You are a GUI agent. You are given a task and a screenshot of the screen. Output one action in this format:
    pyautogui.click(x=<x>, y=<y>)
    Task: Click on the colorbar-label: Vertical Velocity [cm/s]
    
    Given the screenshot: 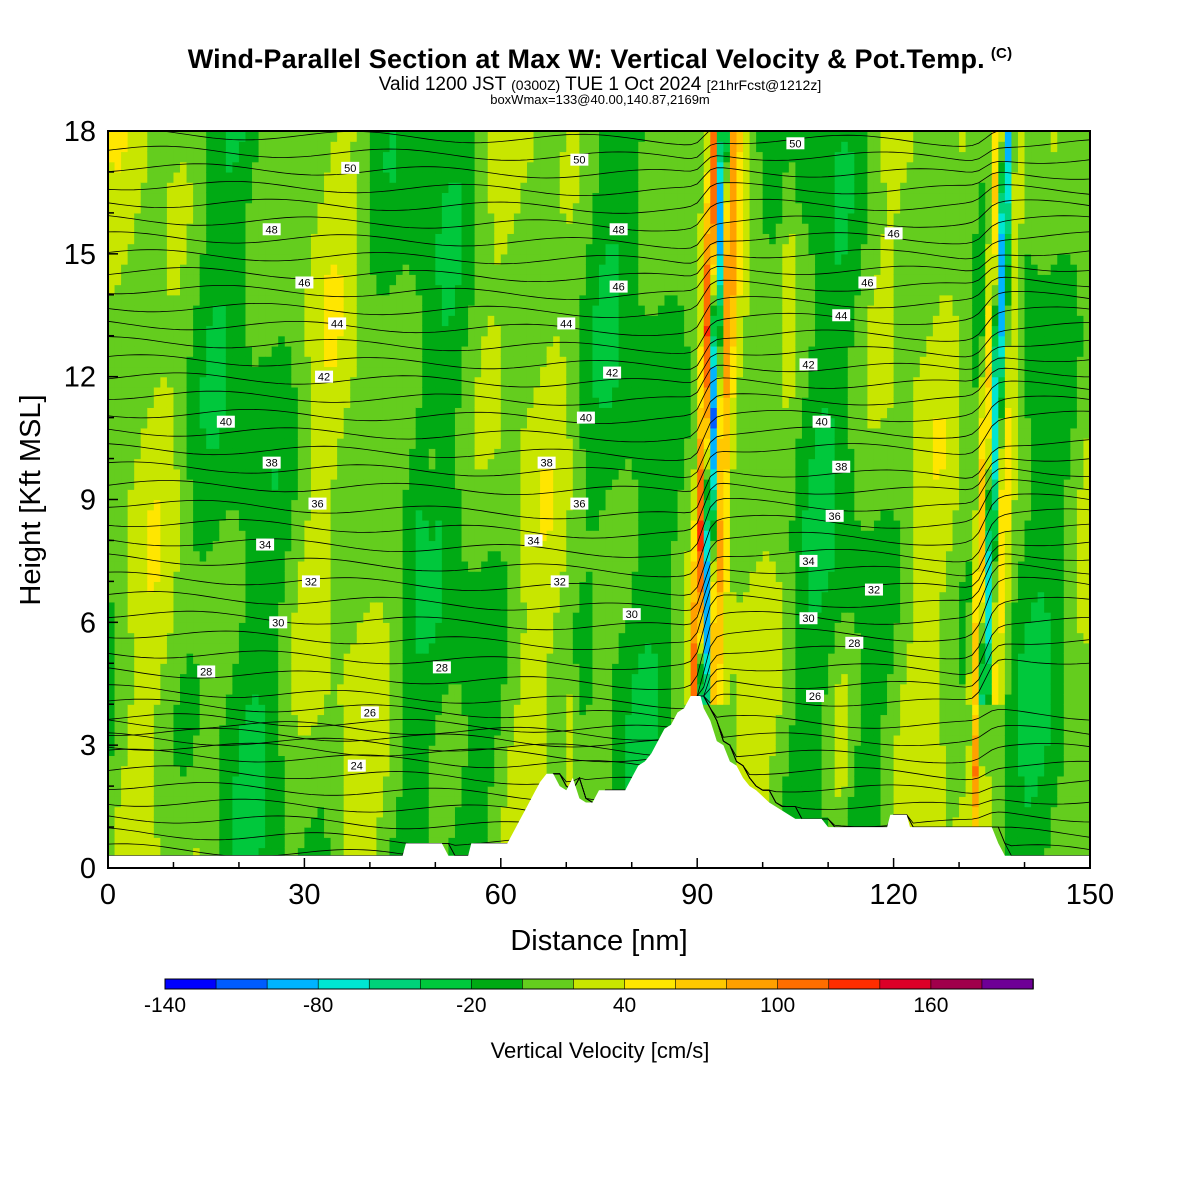 What is the action you would take?
    pyautogui.click(x=600, y=1050)
    